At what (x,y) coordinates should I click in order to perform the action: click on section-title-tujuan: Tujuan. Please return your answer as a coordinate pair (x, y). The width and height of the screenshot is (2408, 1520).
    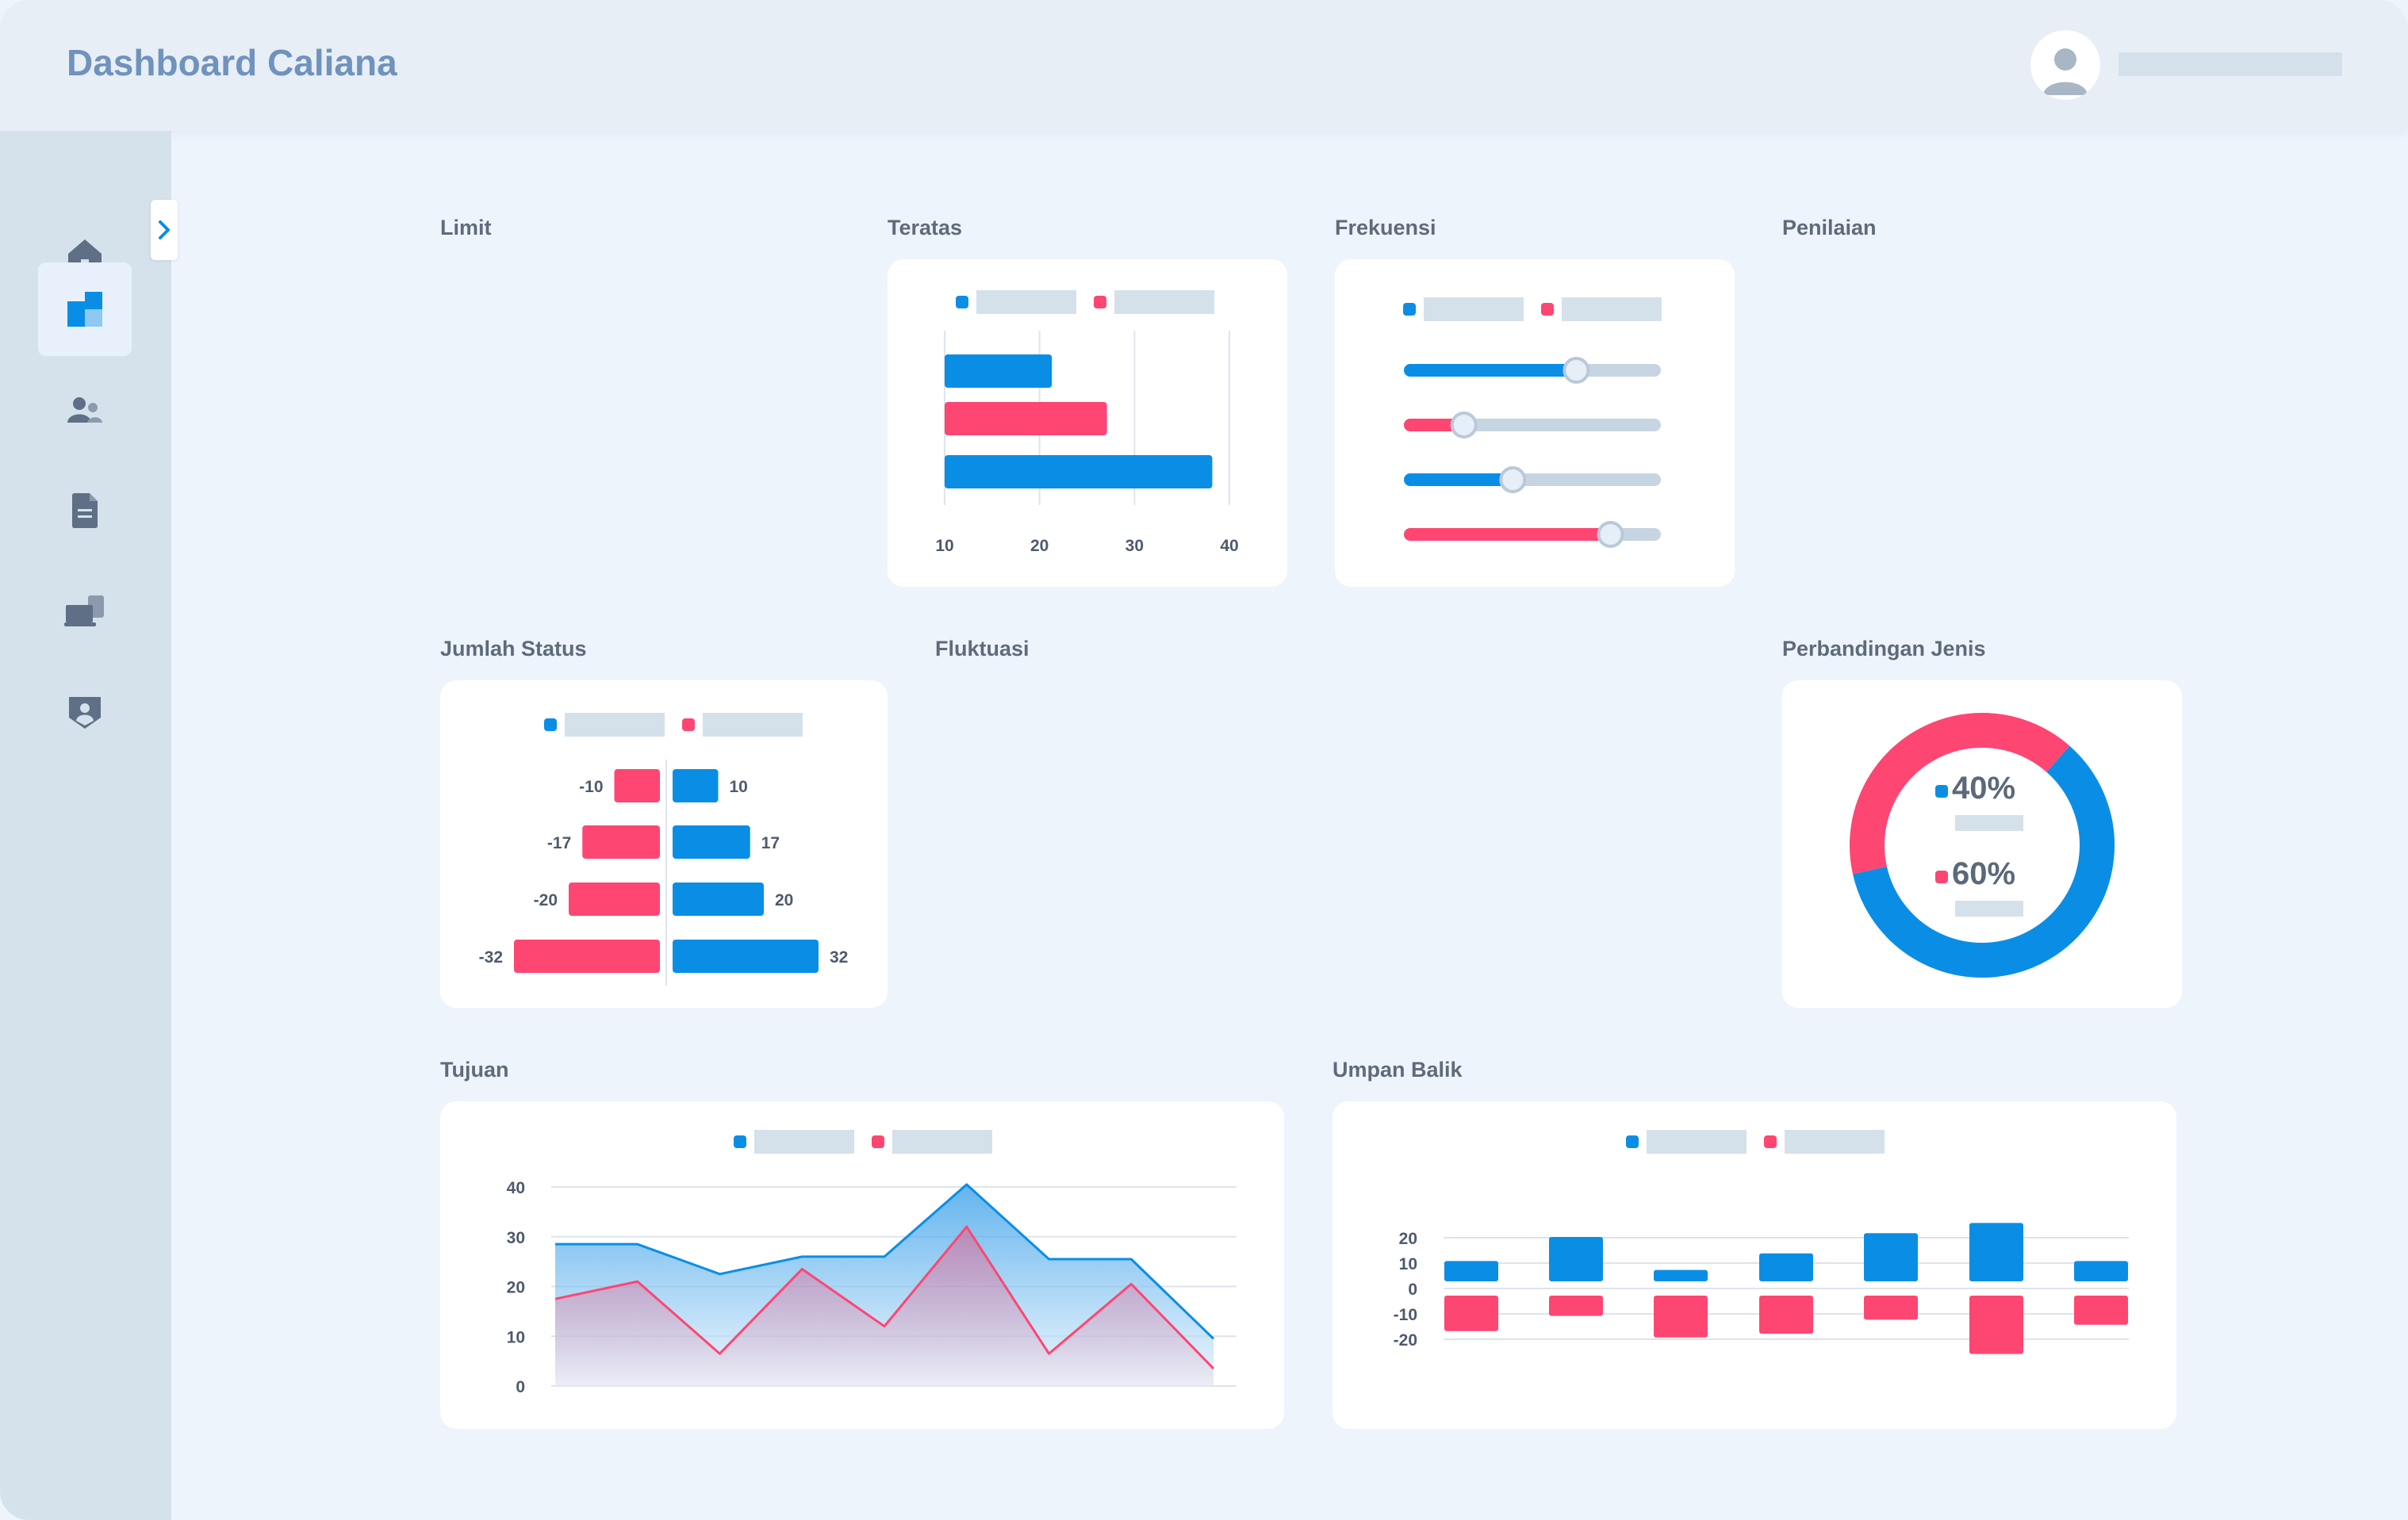
    Looking at the image, I should click on (474, 1070).